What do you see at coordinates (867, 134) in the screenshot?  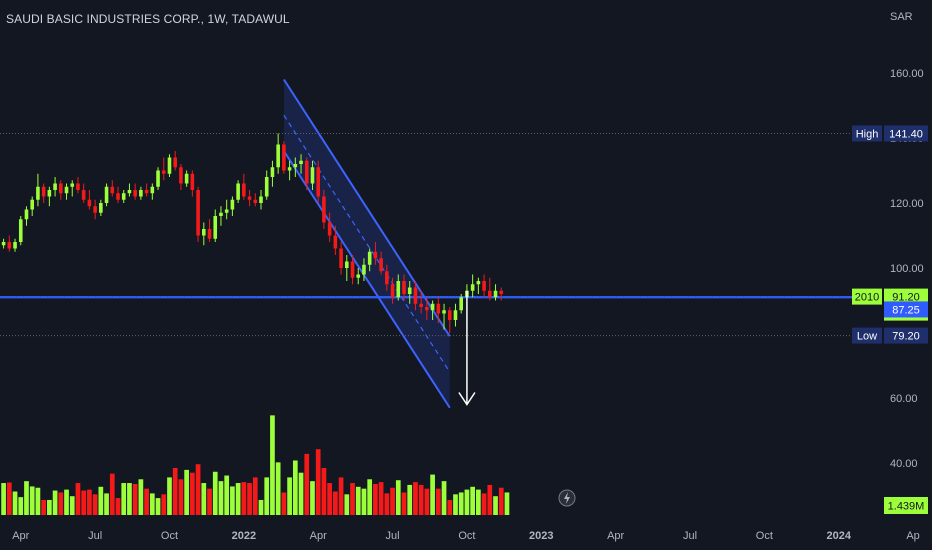 I see `high-label-badge: High` at bounding box center [867, 134].